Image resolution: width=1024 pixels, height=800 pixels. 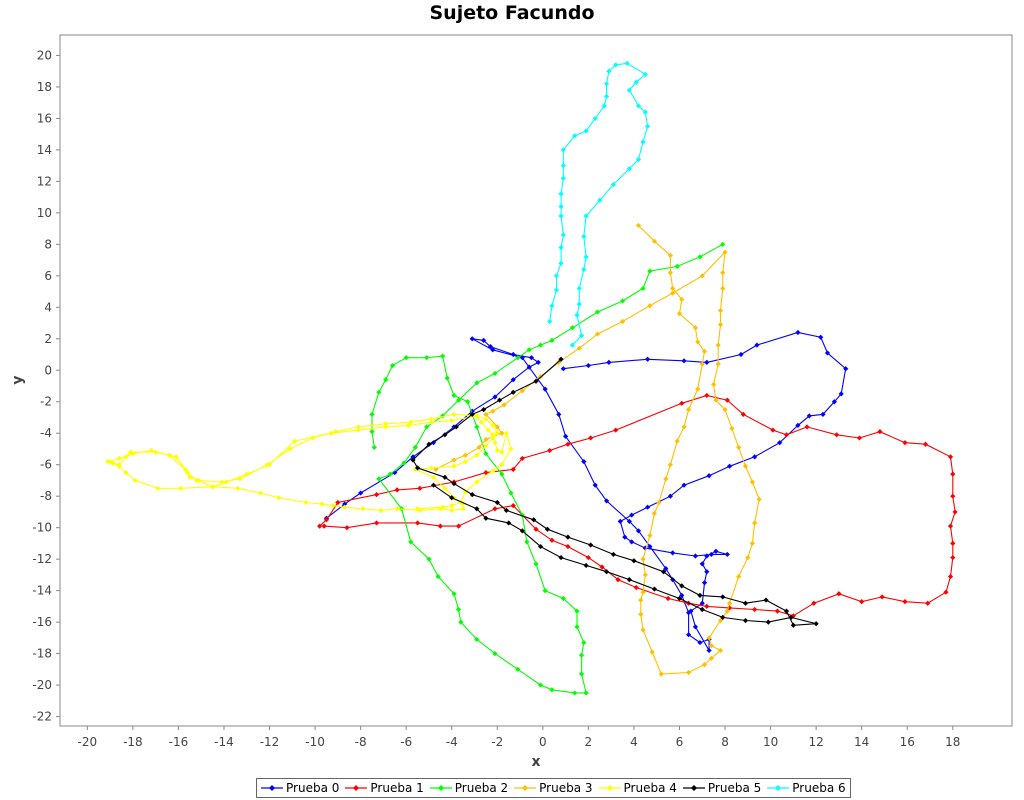 What do you see at coordinates (46, 433) in the screenshot?
I see `y-tick-label: -4` at bounding box center [46, 433].